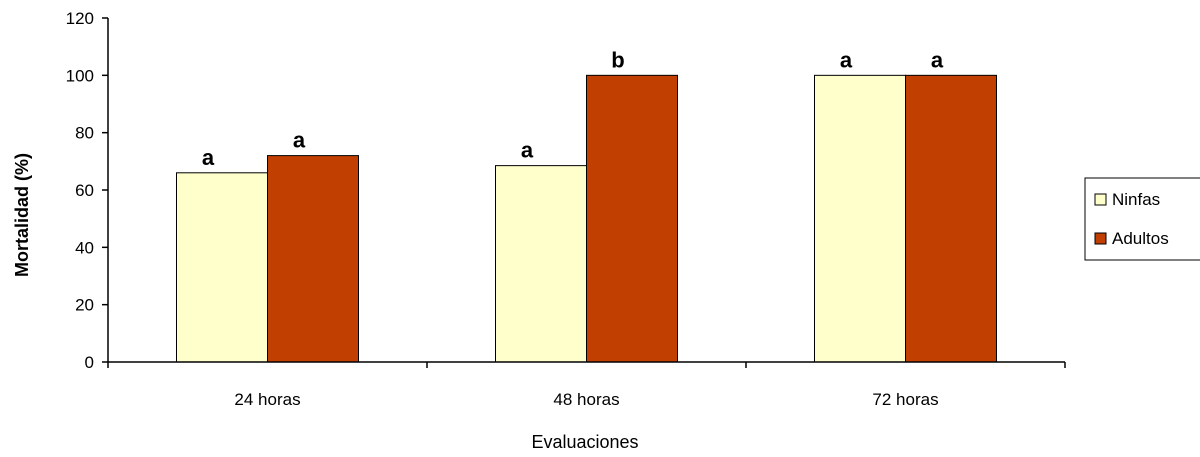 This screenshot has height=457, width=1200. I want to click on y-tick-label: 80, so click(84, 133).